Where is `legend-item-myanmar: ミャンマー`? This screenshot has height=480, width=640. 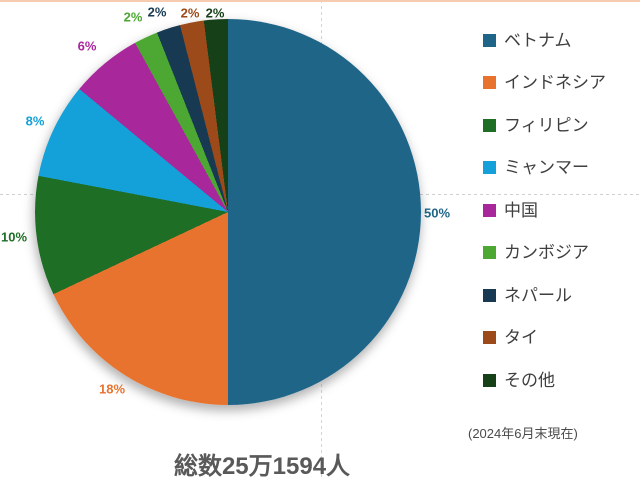
legend-item-myanmar: ミャンマー is located at coordinates (544, 168).